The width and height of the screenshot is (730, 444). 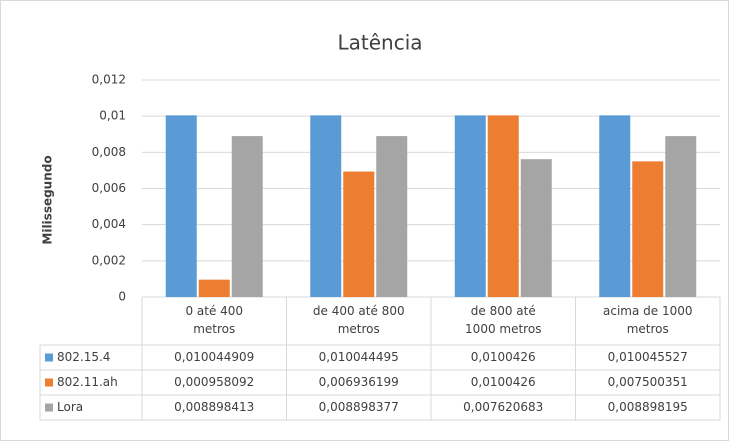 What do you see at coordinates (359, 407) in the screenshot?
I see `table-value: 0,008898377` at bounding box center [359, 407].